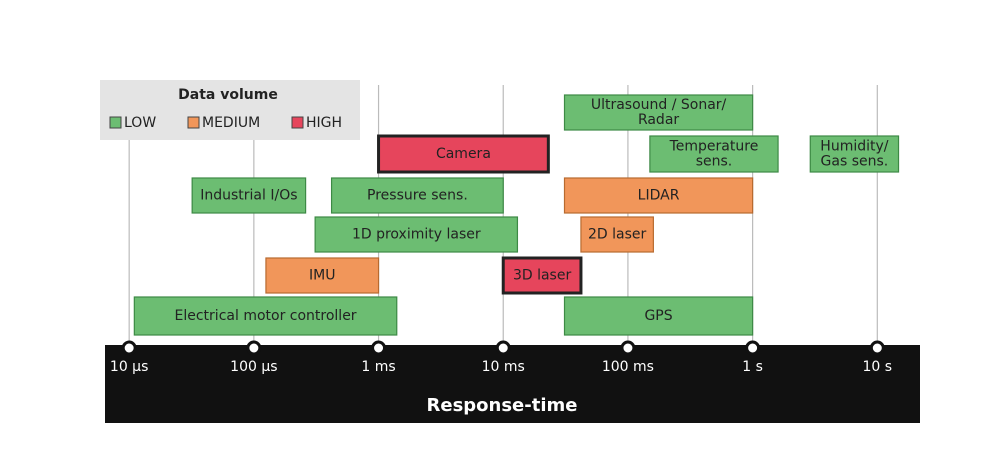 This screenshot has width=1000, height=449. What do you see at coordinates (752, 367) in the screenshot?
I see `x-tick-label: 1 s` at bounding box center [752, 367].